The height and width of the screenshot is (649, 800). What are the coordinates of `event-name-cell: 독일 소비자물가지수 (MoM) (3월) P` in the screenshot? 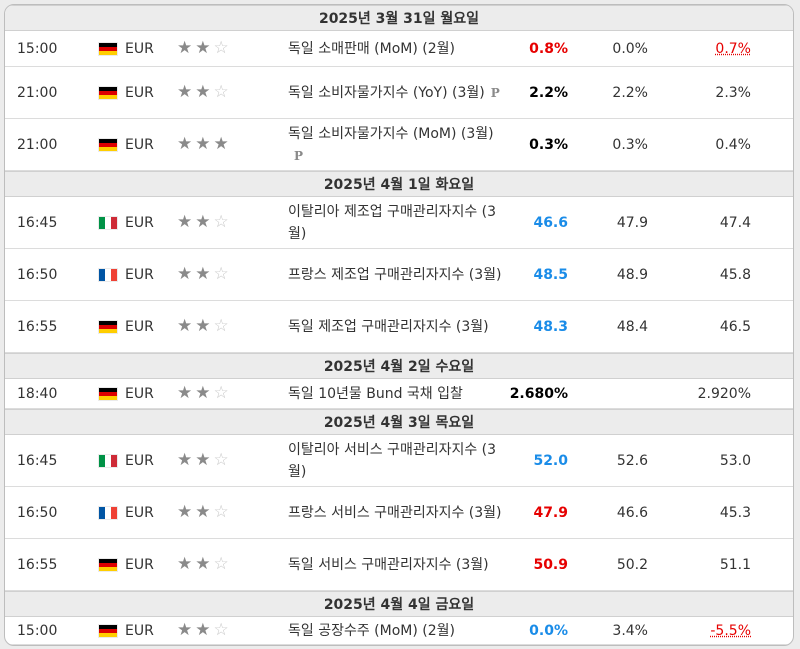 It's located at (398, 144).